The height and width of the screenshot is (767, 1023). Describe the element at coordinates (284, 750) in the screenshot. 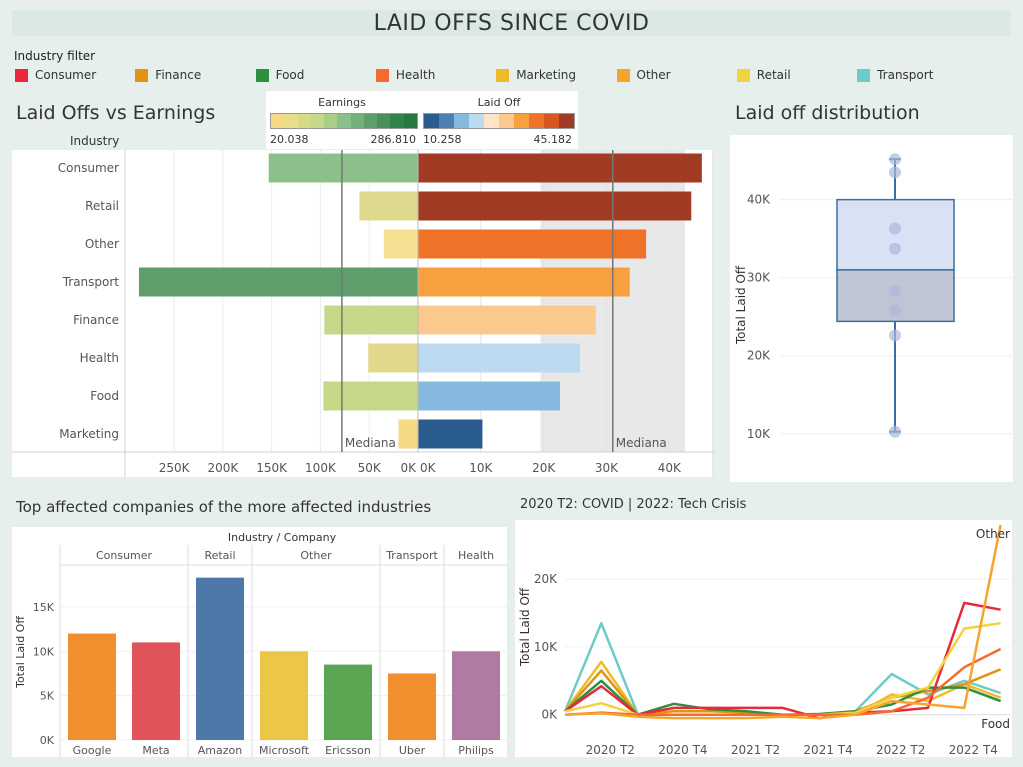

I see `company-label: Microsoft` at that location.